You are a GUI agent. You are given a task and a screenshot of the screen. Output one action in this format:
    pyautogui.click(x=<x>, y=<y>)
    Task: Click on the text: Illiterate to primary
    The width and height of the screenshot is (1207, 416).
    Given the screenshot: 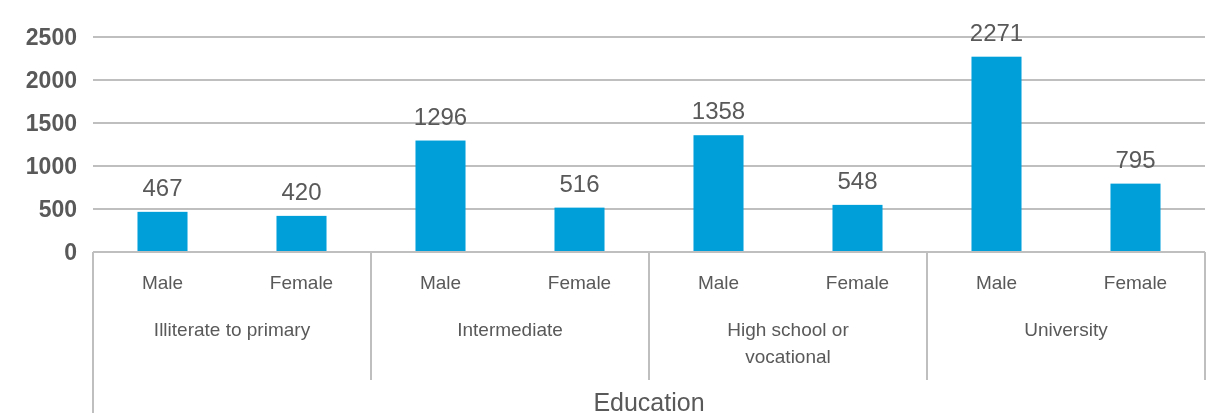 What is the action you would take?
    pyautogui.click(x=232, y=329)
    